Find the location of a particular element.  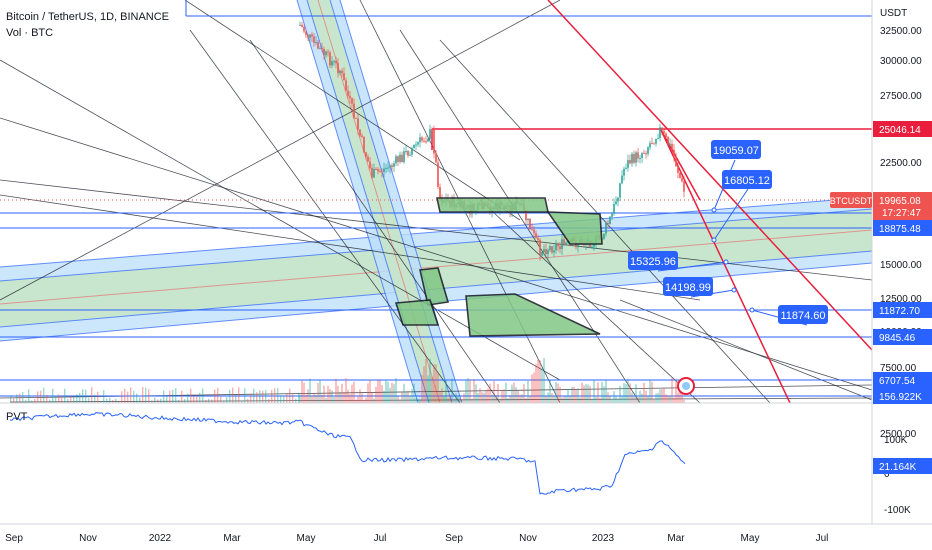

countdown: 17:27:47 is located at coordinates (901, 213).